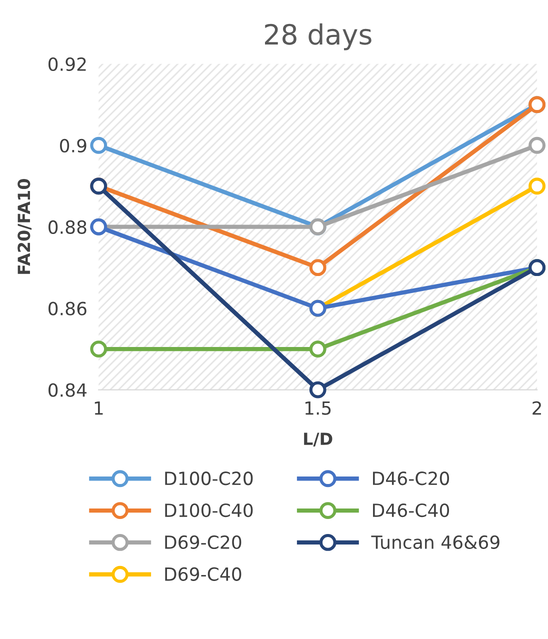  What do you see at coordinates (67, 309) in the screenshot?
I see `y-tick-label: 0.86` at bounding box center [67, 309].